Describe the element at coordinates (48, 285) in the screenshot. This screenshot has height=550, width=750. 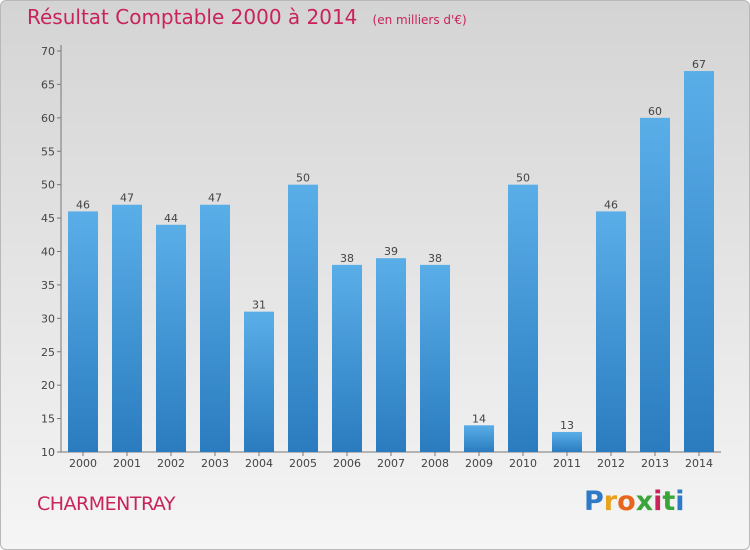
I see `y-tick-label: 35` at that location.